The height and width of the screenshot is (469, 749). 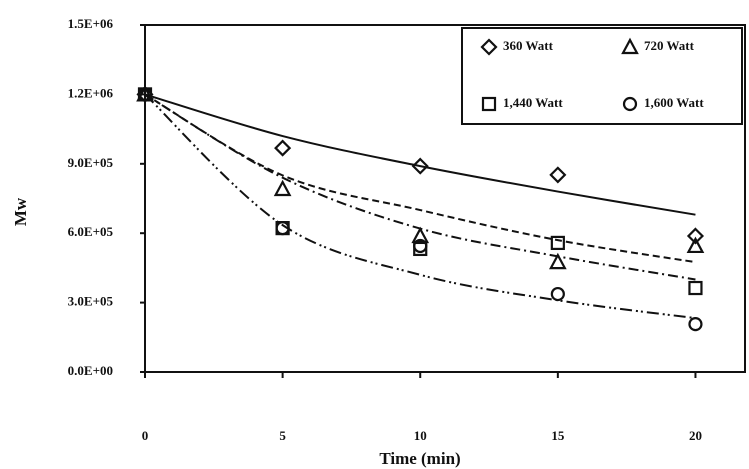 What do you see at coordinates (20, 211) in the screenshot?
I see `y-axis-title: Mw` at bounding box center [20, 211].